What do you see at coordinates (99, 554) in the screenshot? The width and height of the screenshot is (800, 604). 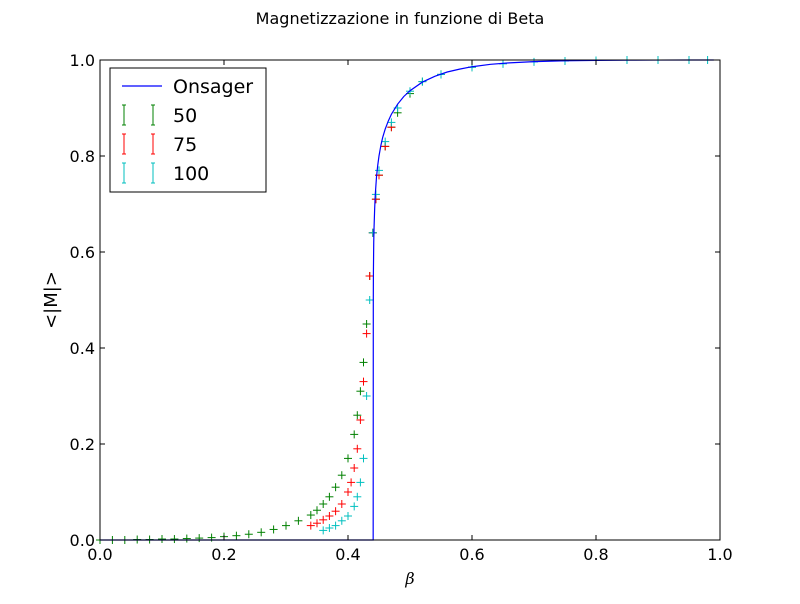 I see `x-tick-label: 0.0` at bounding box center [99, 554].